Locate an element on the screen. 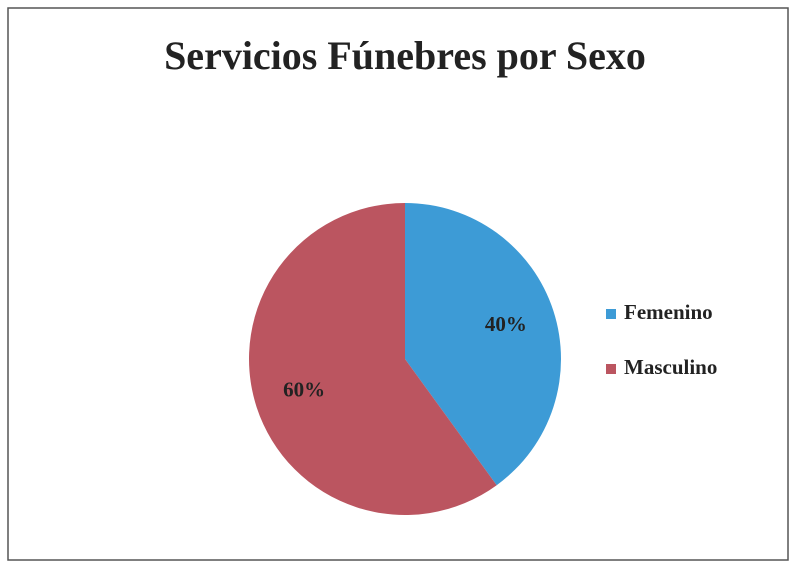 The height and width of the screenshot is (568, 796). pie-slice is located at coordinates (483, 344).